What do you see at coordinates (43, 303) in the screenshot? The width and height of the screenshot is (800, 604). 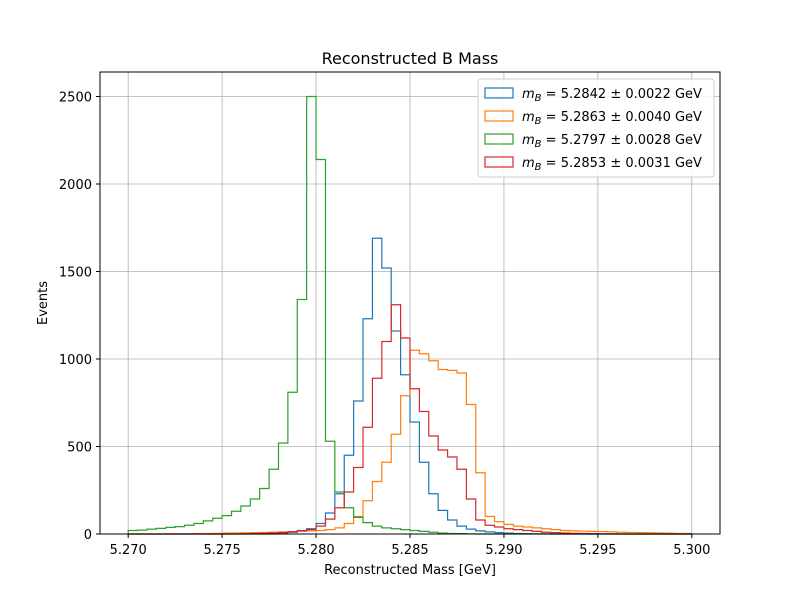 I see `y-axis-label: Events` at bounding box center [43, 303].